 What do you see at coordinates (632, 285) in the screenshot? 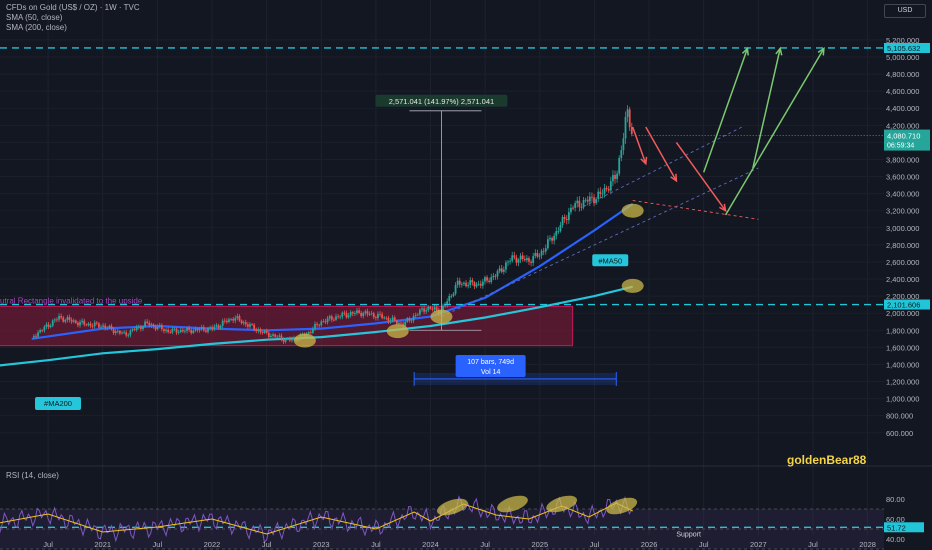
I see `touch-highlight` at bounding box center [632, 285].